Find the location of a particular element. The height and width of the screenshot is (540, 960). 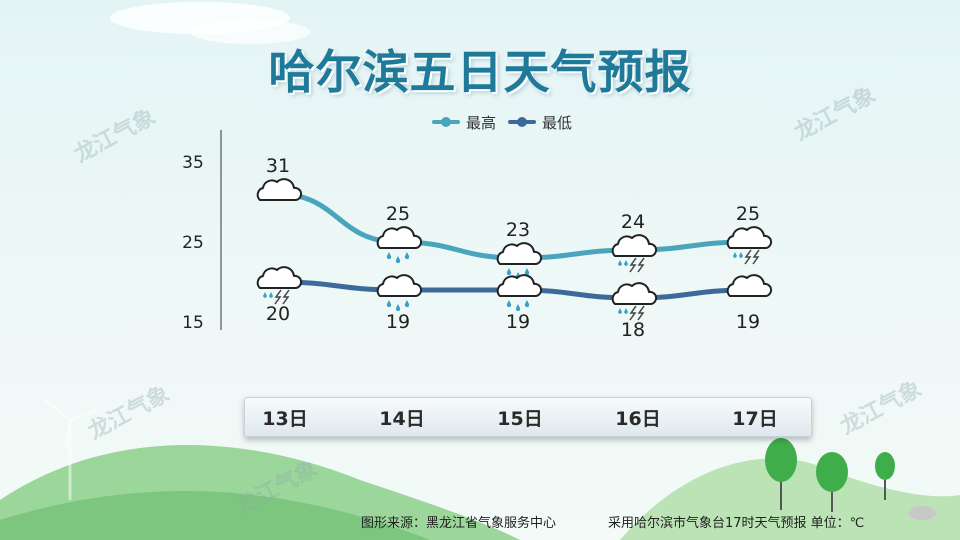

footer-source: 图形来源：黑龙江省气象服务中心 is located at coordinates (459, 523).